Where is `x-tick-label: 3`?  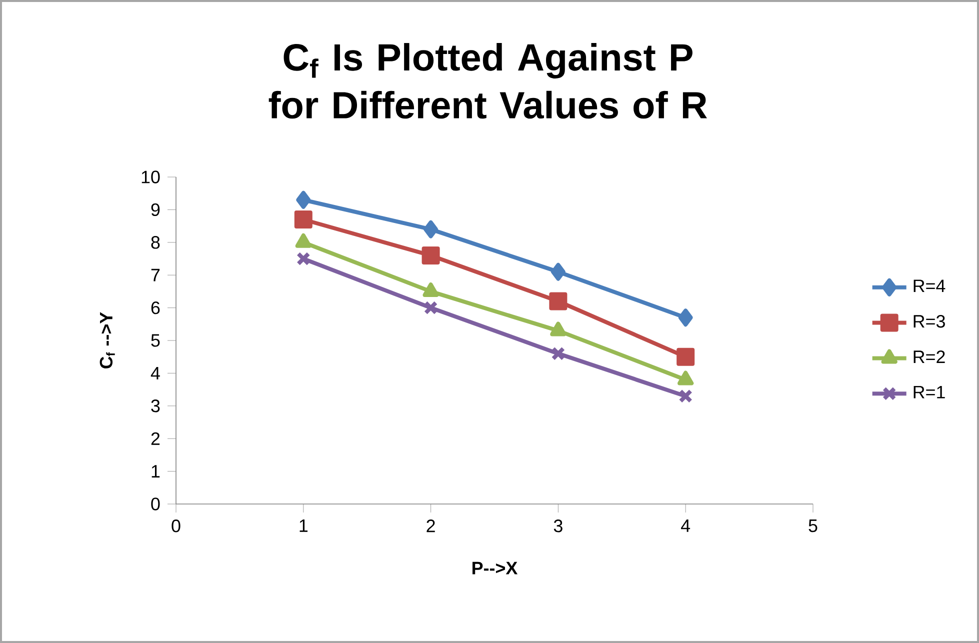 x-tick-label: 3 is located at coordinates (558, 526).